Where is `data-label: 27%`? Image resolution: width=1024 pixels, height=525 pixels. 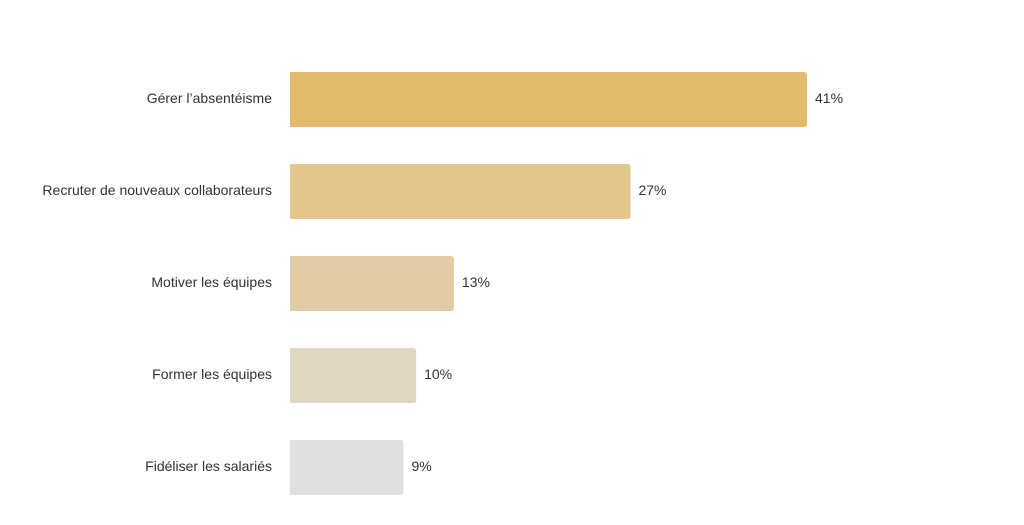 data-label: 27% is located at coordinates (652, 190).